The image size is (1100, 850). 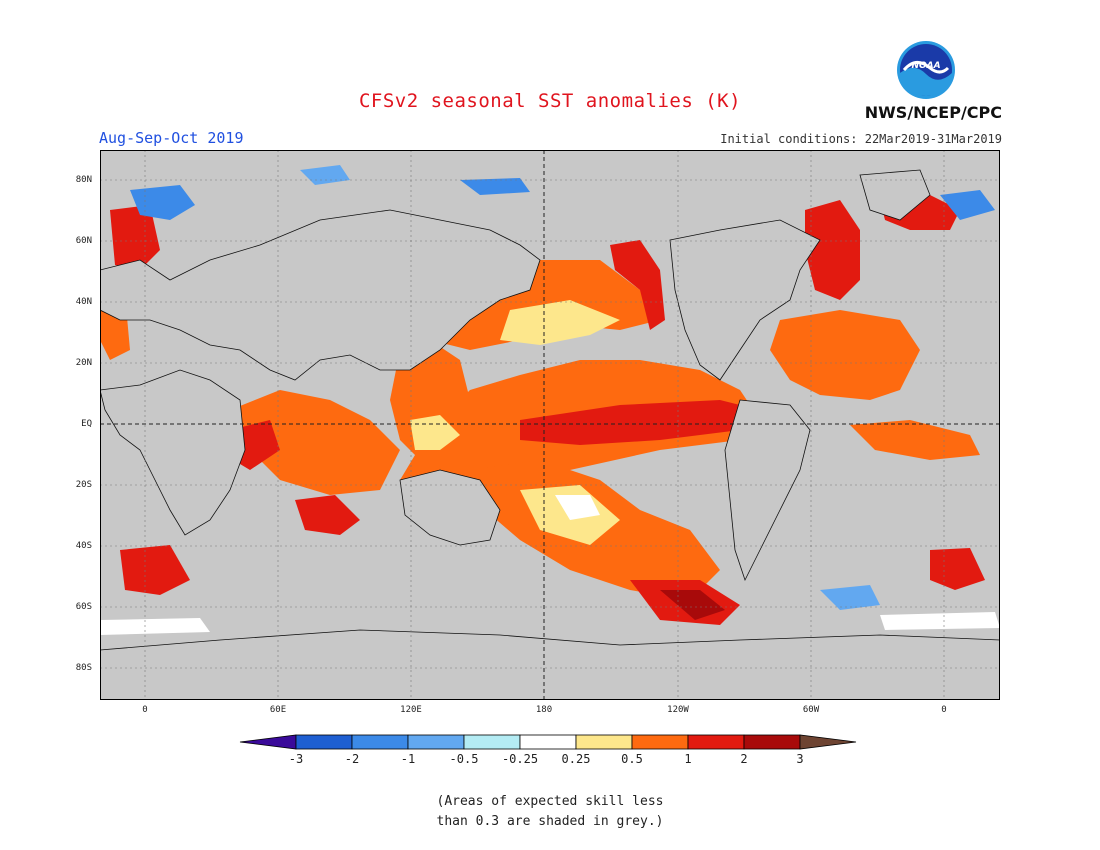 I want to click on colorbar-tick-label: -0.5, so click(x=464, y=759).